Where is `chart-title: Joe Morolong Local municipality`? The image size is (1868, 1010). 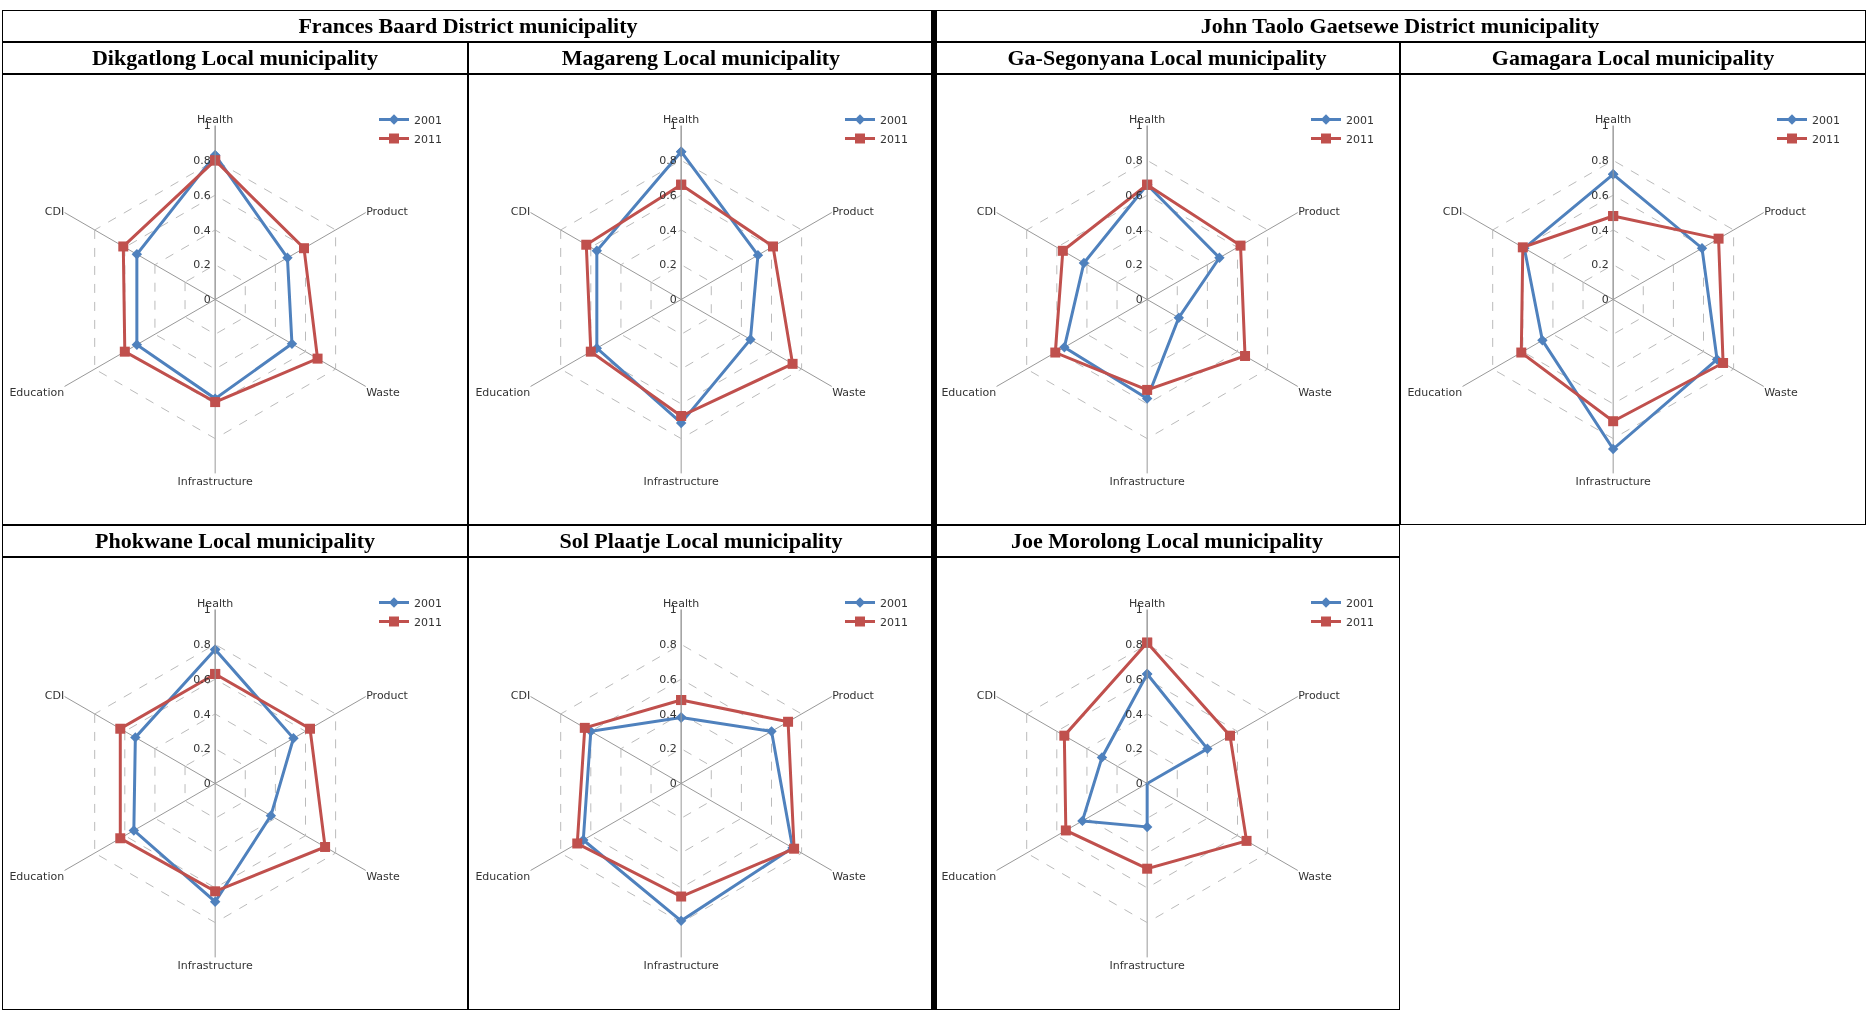
chart-title: Joe Morolong Local municipality is located at coordinates (1167, 541).